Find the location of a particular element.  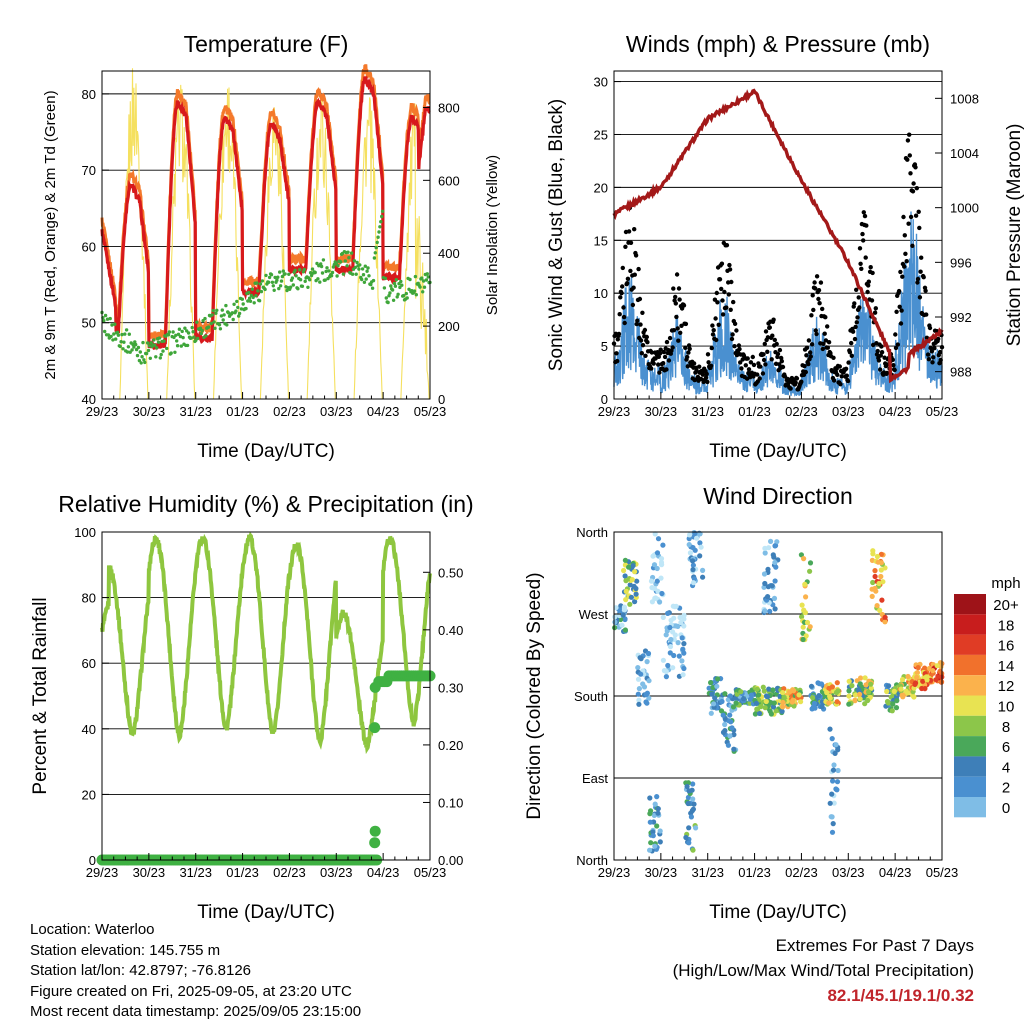

pressure-y-tick-label: 996 is located at coordinates (961, 262).